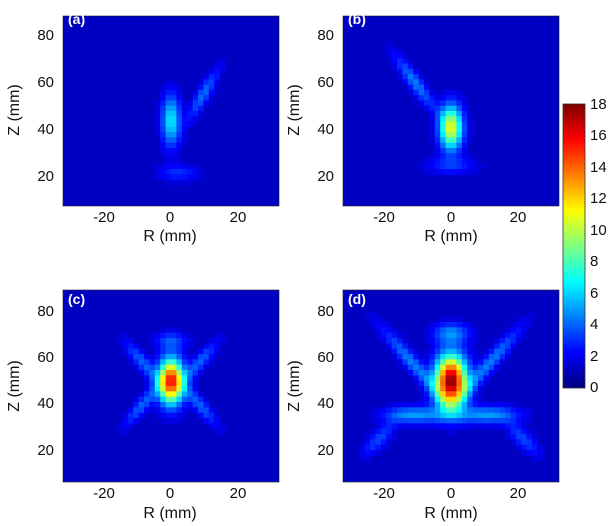 Image resolution: width=611 pixels, height=526 pixels. I want to click on y-tick-label: 40, so click(325, 129).